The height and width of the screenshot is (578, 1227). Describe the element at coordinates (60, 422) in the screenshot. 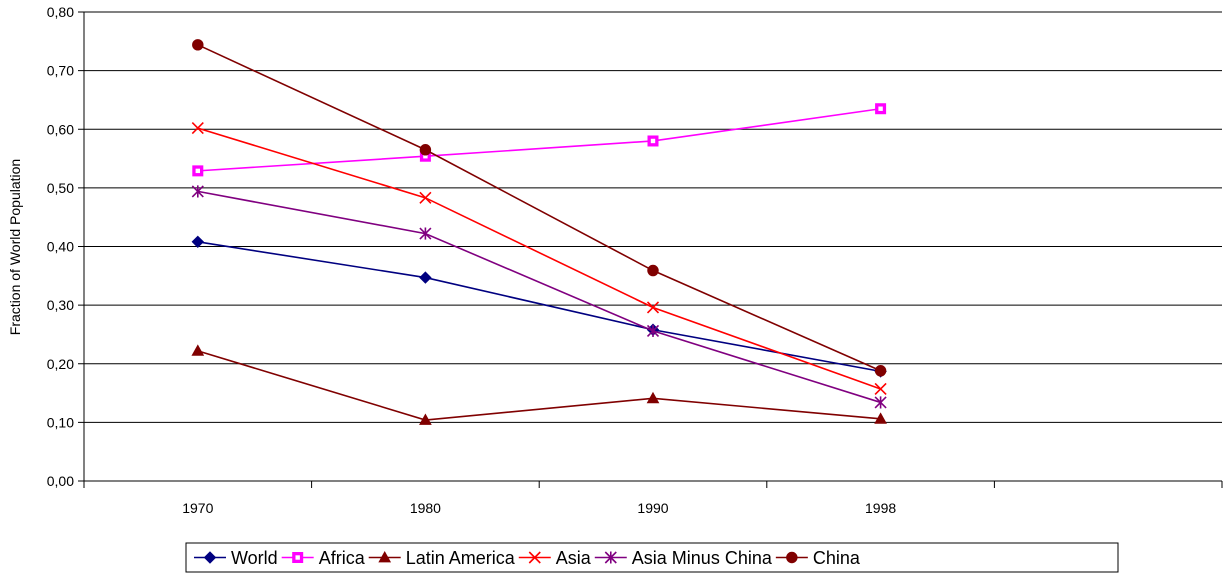

I see `y-tick-label: 0,10` at that location.